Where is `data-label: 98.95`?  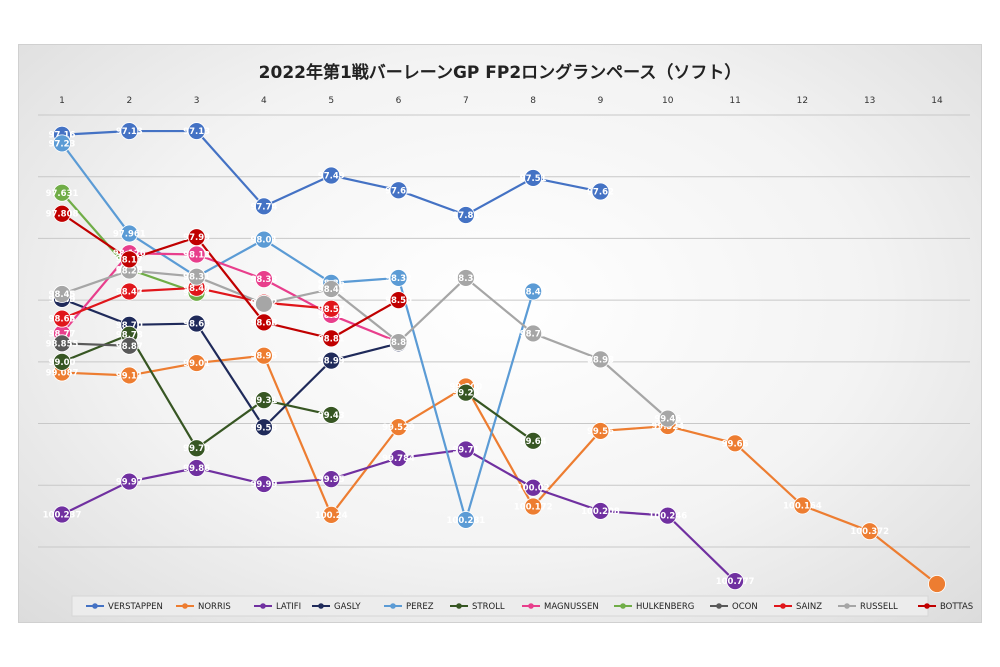
data-label: 98.95 is located at coordinates (263, 357).